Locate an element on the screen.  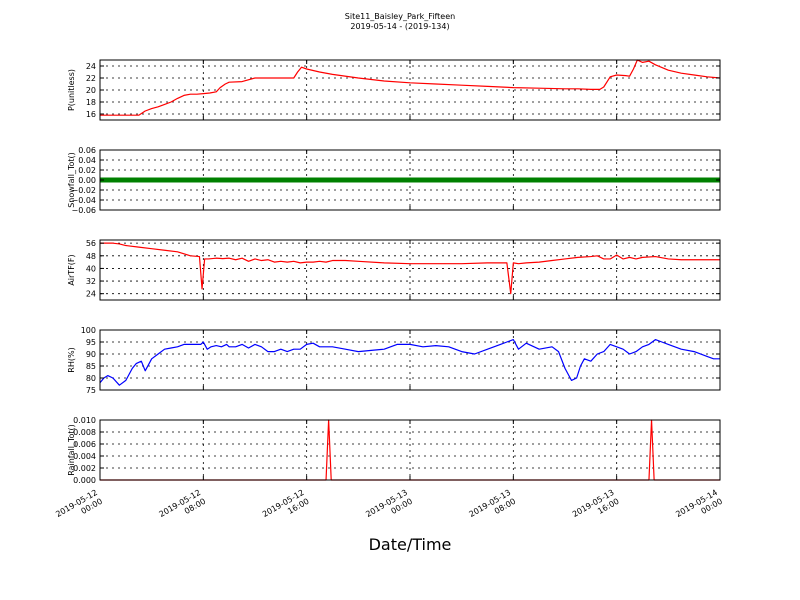
panel-1-y-axis-label: P(unitless) is located at coordinates (71, 90).